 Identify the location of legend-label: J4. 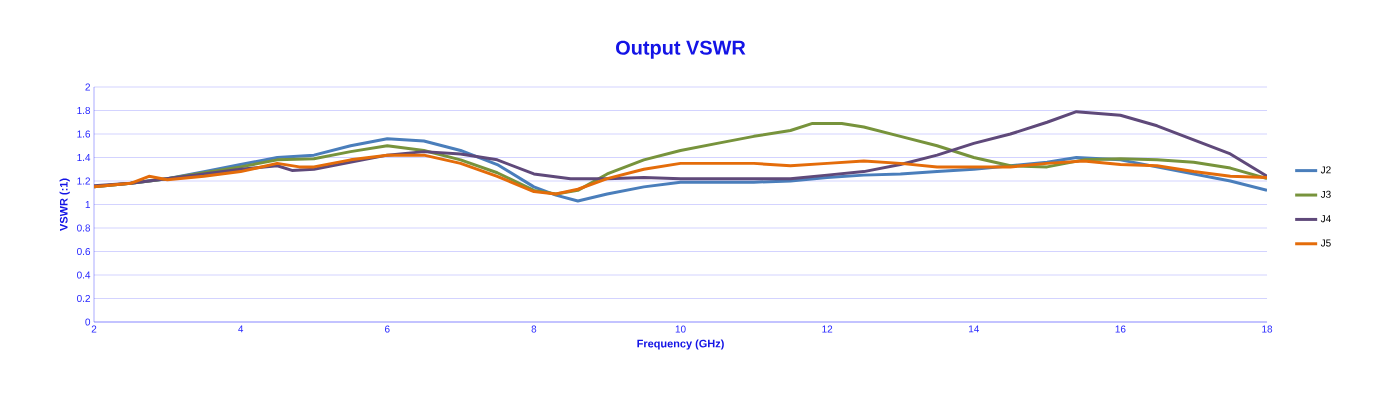
(1325, 219).